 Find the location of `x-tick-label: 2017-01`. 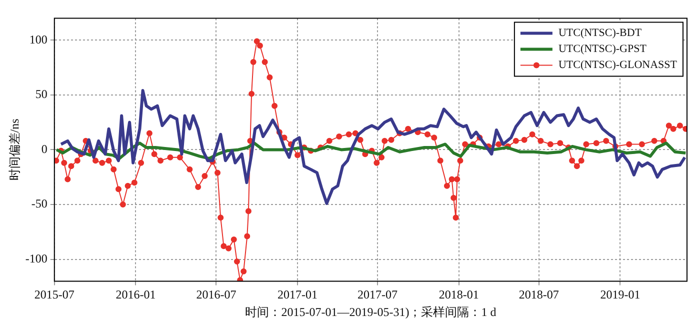

x-tick-label: 2017-01 is located at coordinates (298, 295).